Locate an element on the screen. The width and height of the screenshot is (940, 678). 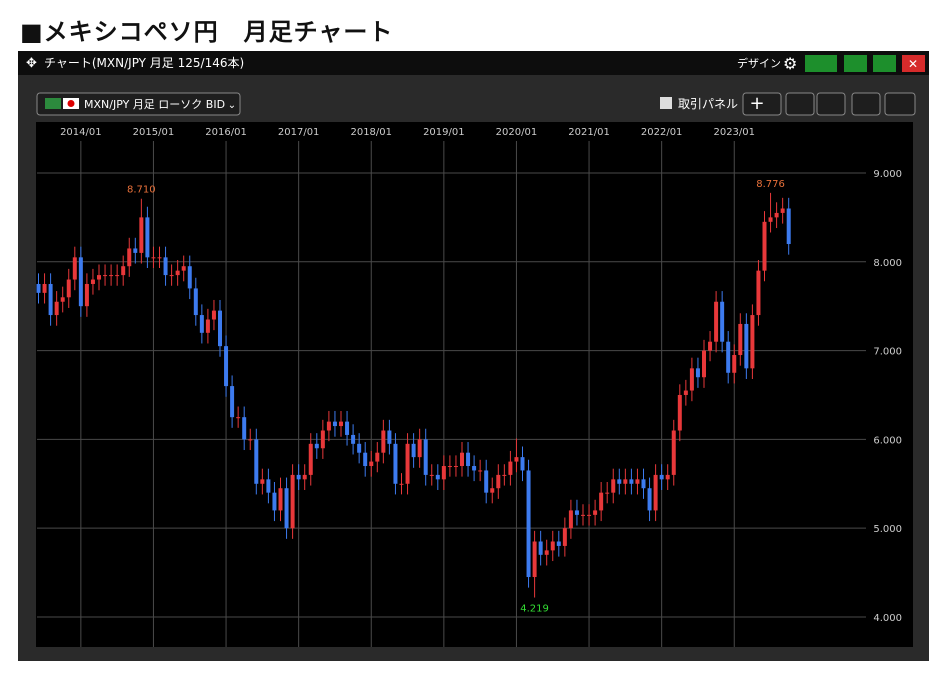
window-title: チャート(MXN/JPY 月足 125/146本) is located at coordinates (144, 63).